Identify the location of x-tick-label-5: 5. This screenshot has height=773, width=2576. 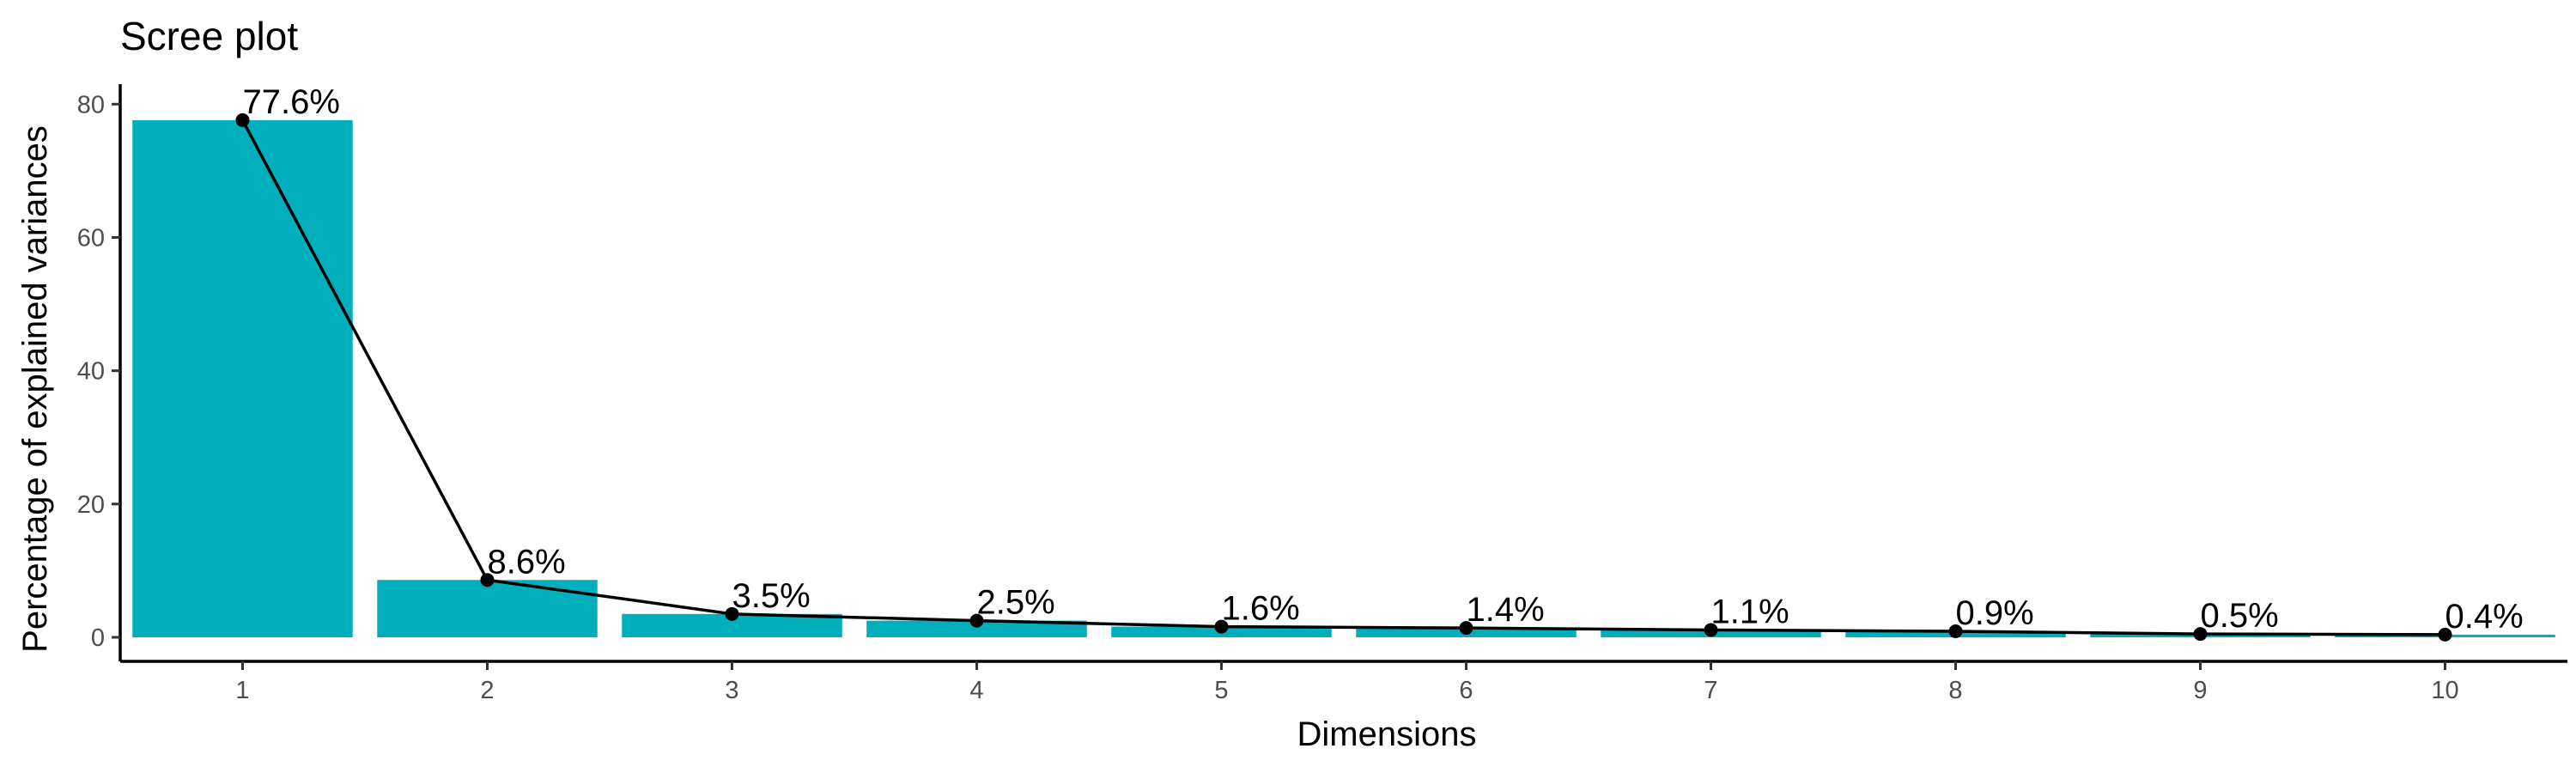
(1221, 690).